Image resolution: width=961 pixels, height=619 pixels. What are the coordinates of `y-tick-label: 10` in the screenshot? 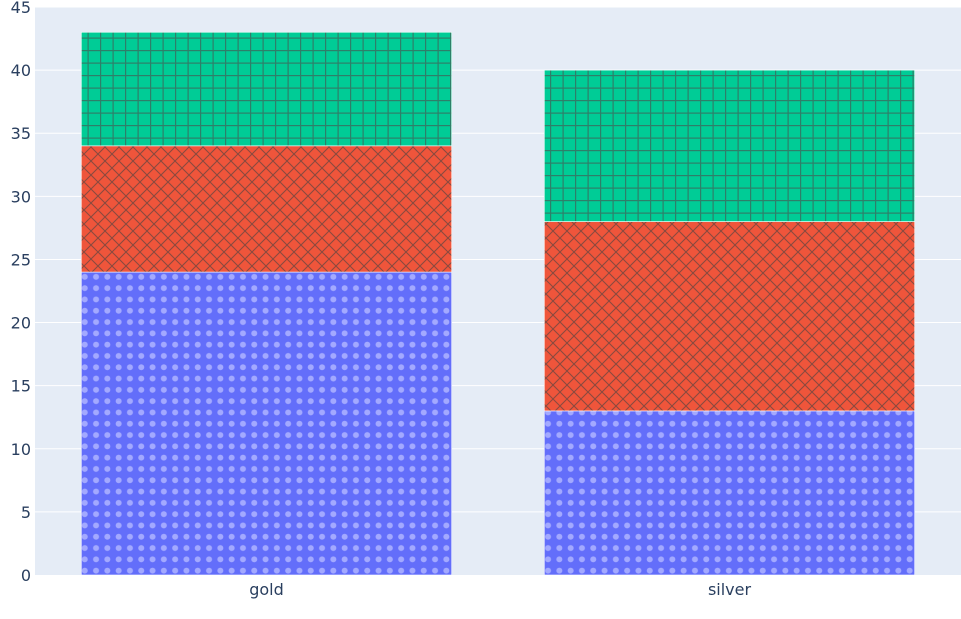 It's located at (21, 449).